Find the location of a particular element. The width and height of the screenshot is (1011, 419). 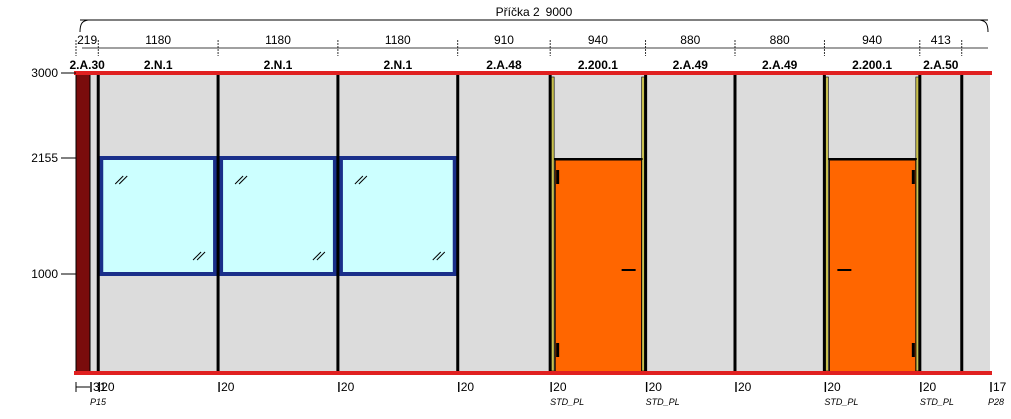

height-label: 2155 is located at coordinates (44, 158).